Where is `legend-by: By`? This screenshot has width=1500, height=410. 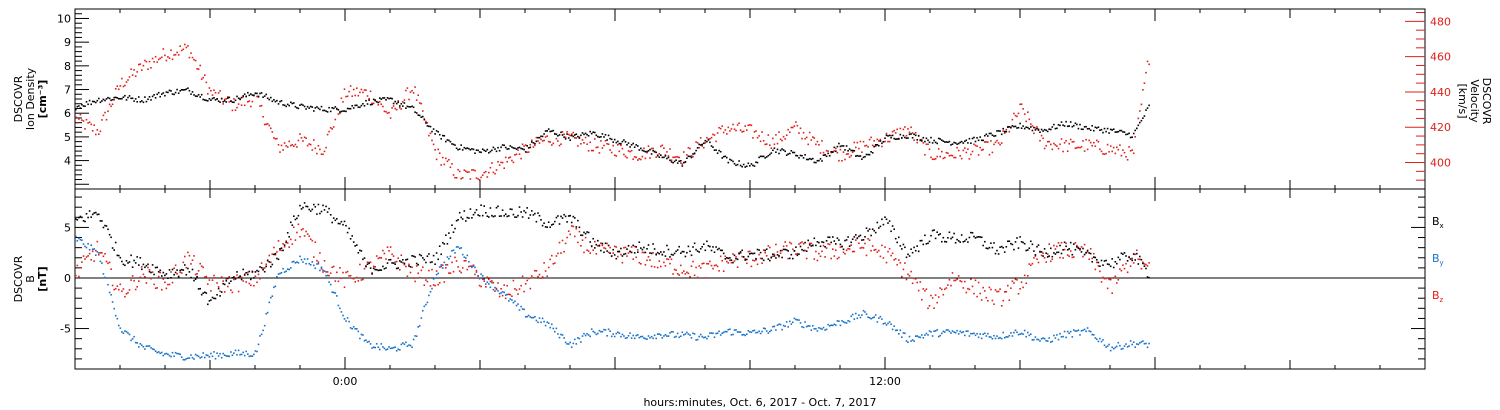 legend-by: By is located at coordinates (1438, 259).